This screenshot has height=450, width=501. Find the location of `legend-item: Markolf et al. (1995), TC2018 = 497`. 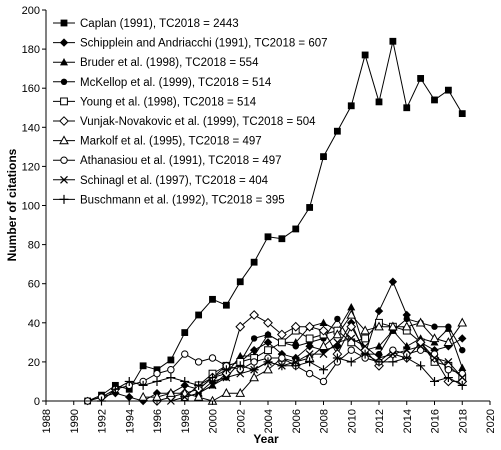

legend-item: Markolf et al. (1995), TC2018 = 497 is located at coordinates (157, 141).